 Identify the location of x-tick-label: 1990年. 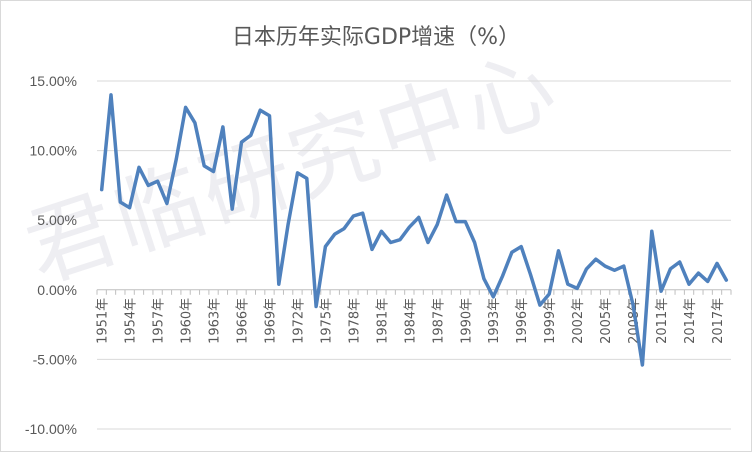
(466, 321).